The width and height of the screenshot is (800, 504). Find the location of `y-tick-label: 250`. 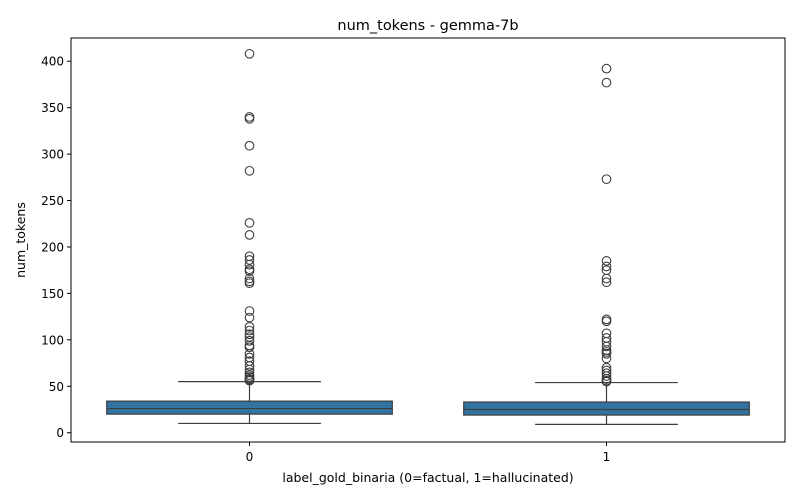

y-tick-label: 250 is located at coordinates (52, 201).